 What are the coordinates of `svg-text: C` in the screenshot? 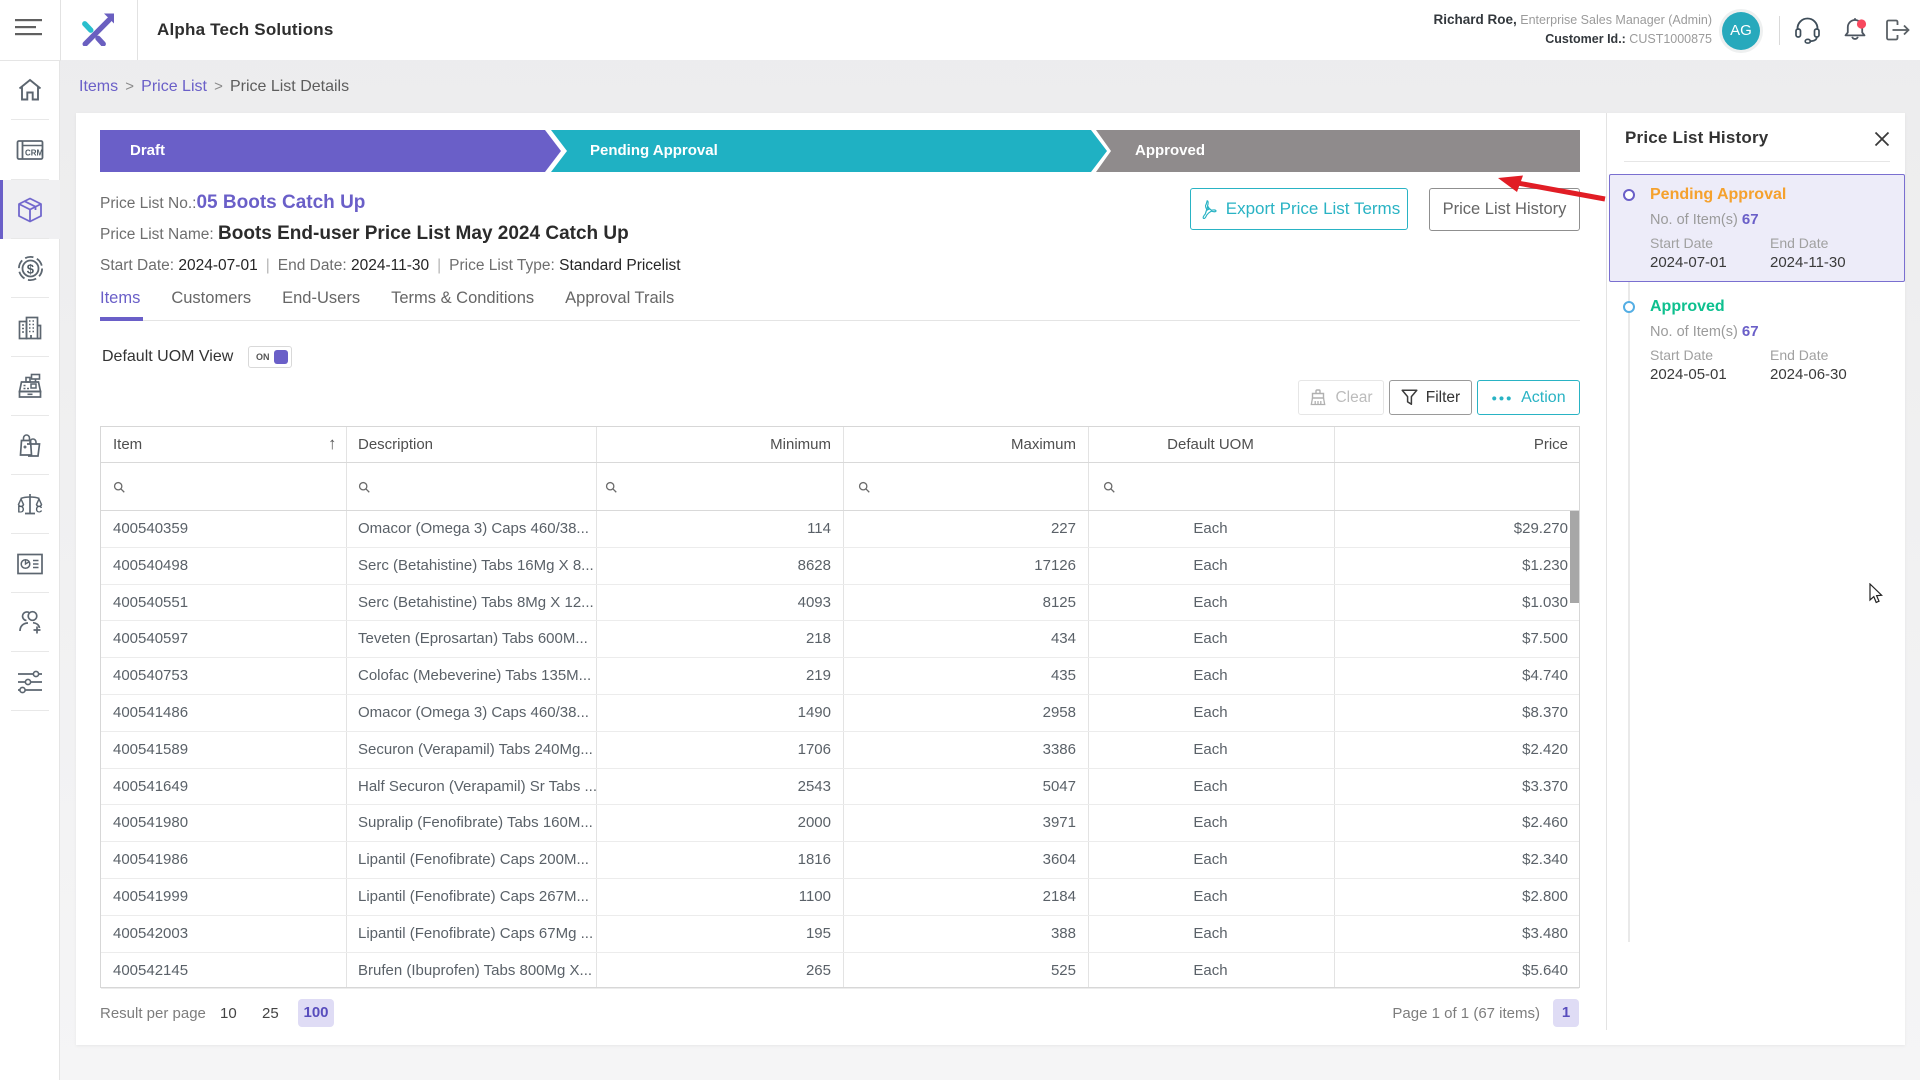 It's located at (39, 509).